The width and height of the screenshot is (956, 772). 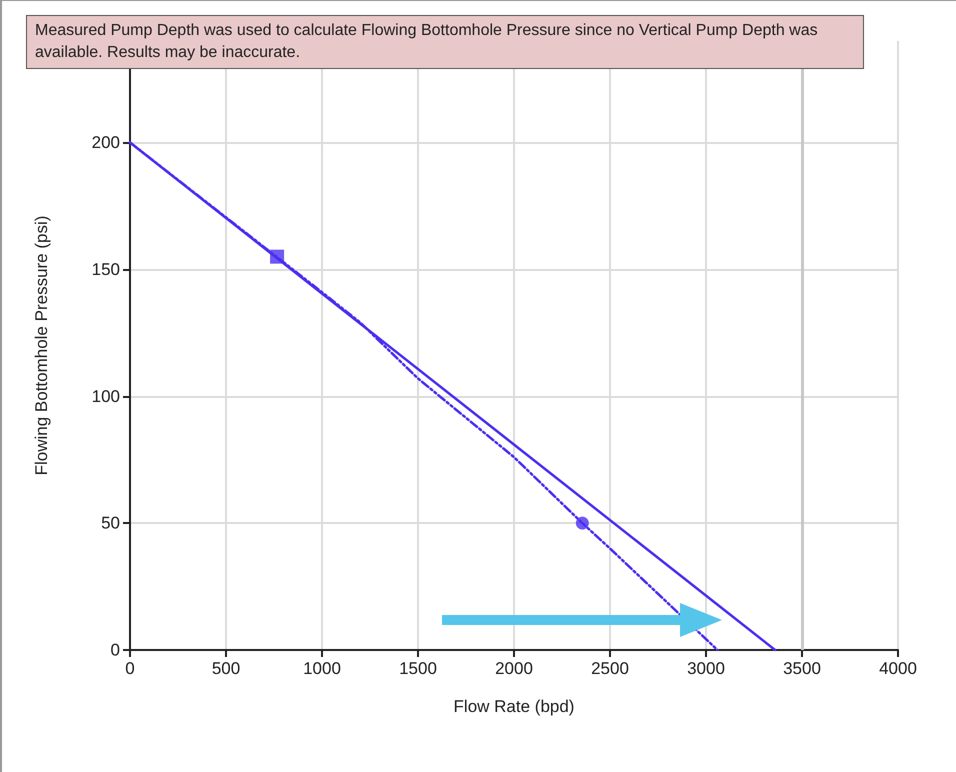 What do you see at coordinates (226, 668) in the screenshot?
I see `x-tick-label: 500` at bounding box center [226, 668].